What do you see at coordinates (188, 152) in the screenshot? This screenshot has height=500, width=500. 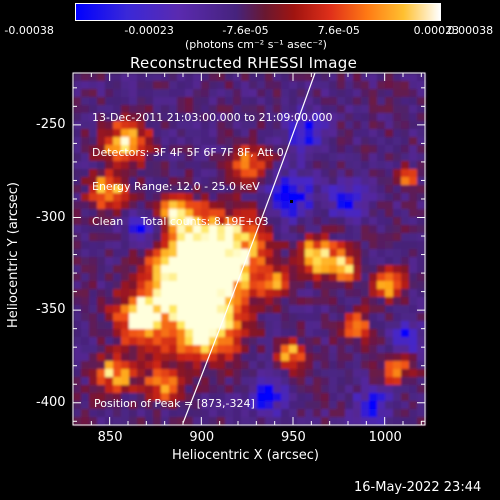 I see `detectors-line: Detectors: 3F 4F 5F 6F 7F 8F, Att 0` at bounding box center [188, 152].